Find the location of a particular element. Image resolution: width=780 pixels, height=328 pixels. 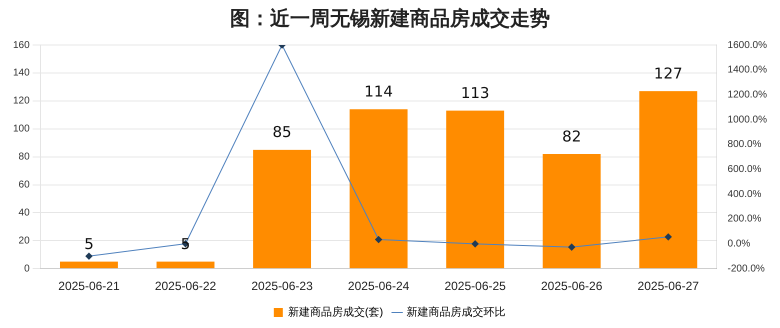

x-tick-label: 2025-06-23 is located at coordinates (282, 286).